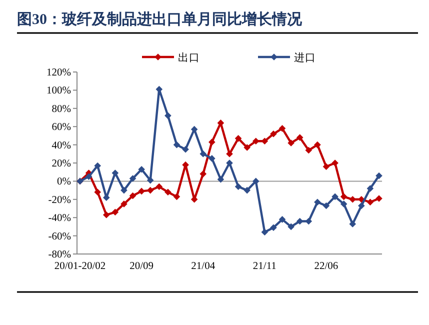  I want to click on y-tick-label: -60%, so click(60, 236).